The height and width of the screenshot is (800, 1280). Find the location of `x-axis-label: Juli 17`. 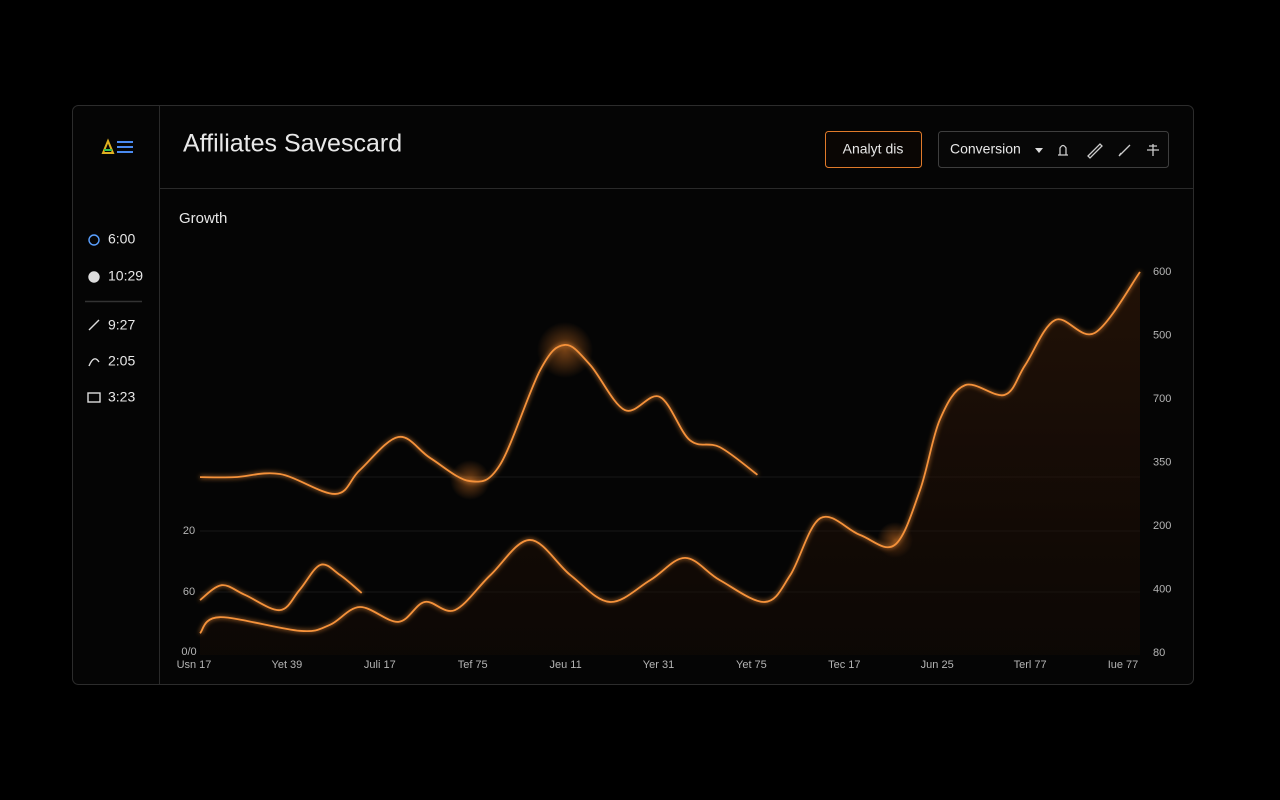

x-axis-label: Juli 17 is located at coordinates (380, 665).